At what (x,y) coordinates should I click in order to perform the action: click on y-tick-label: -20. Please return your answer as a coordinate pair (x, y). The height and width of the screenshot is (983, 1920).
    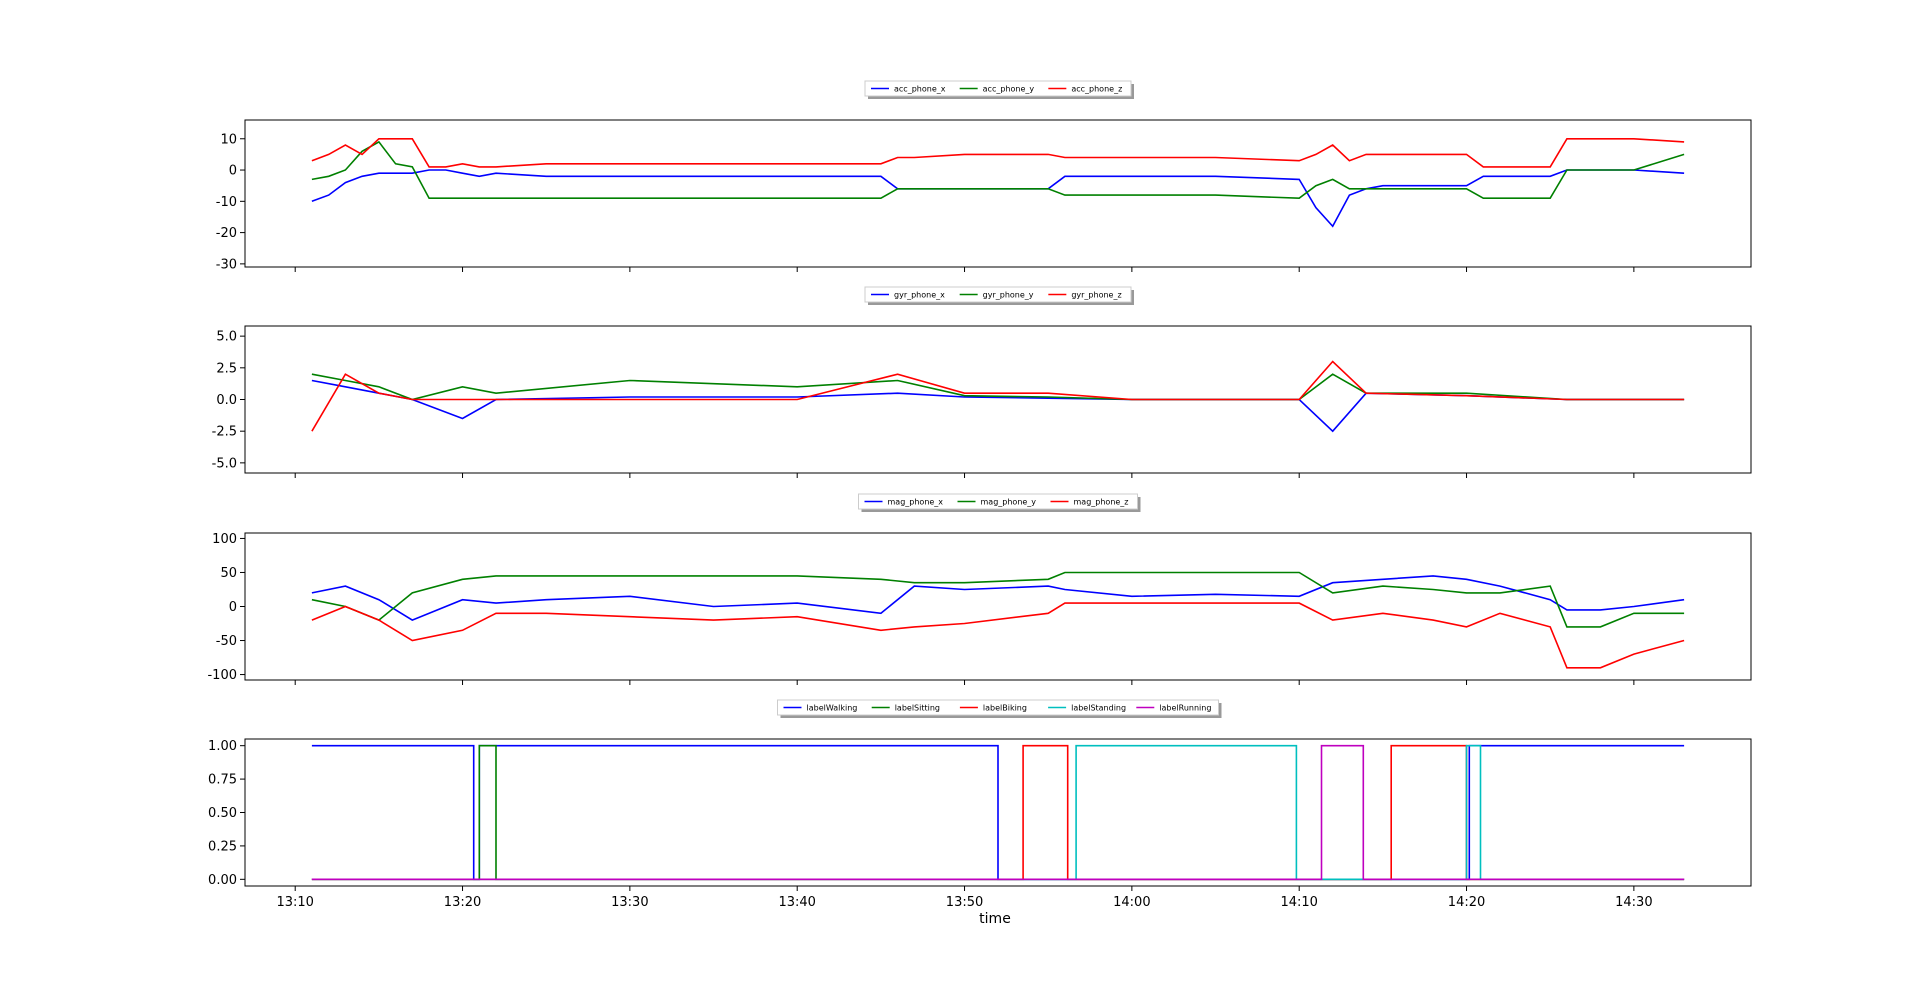
    Looking at the image, I should click on (226, 233).